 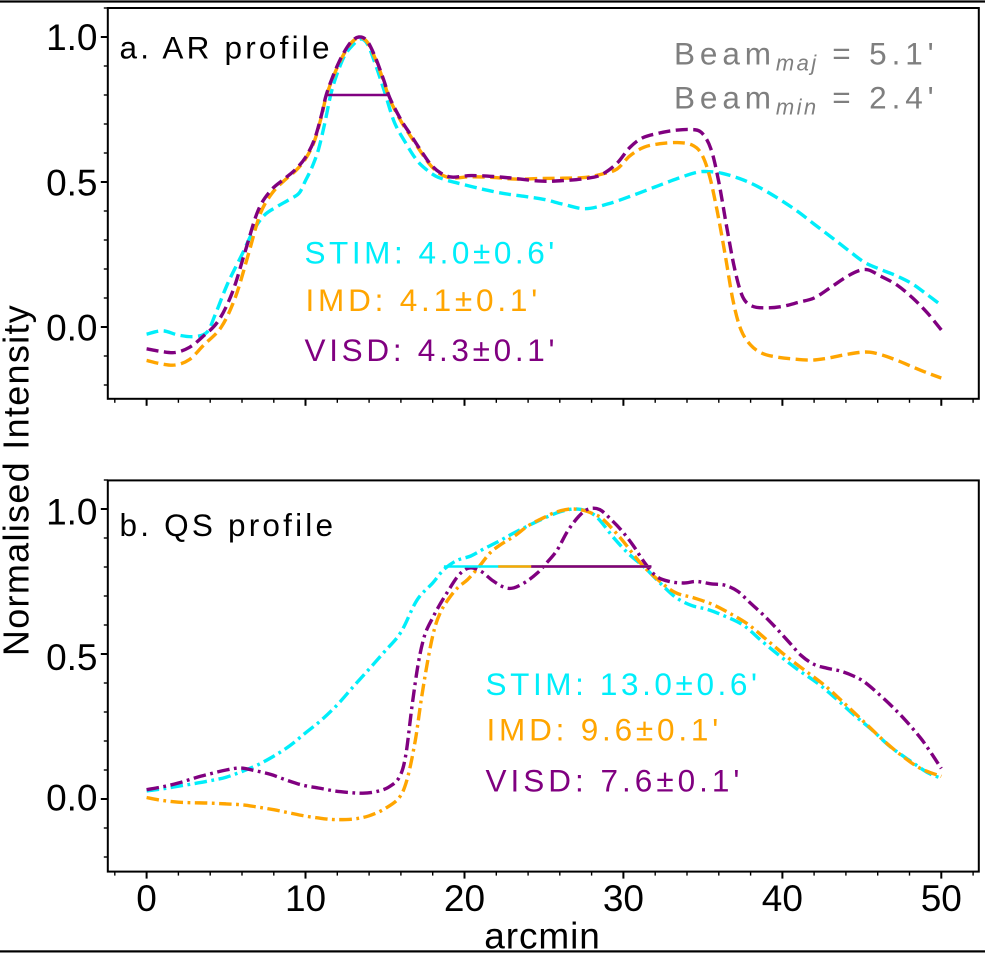 What do you see at coordinates (432, 350) in the screenshot?
I see `svg-text: VISD: 4.3±0.1'` at bounding box center [432, 350].